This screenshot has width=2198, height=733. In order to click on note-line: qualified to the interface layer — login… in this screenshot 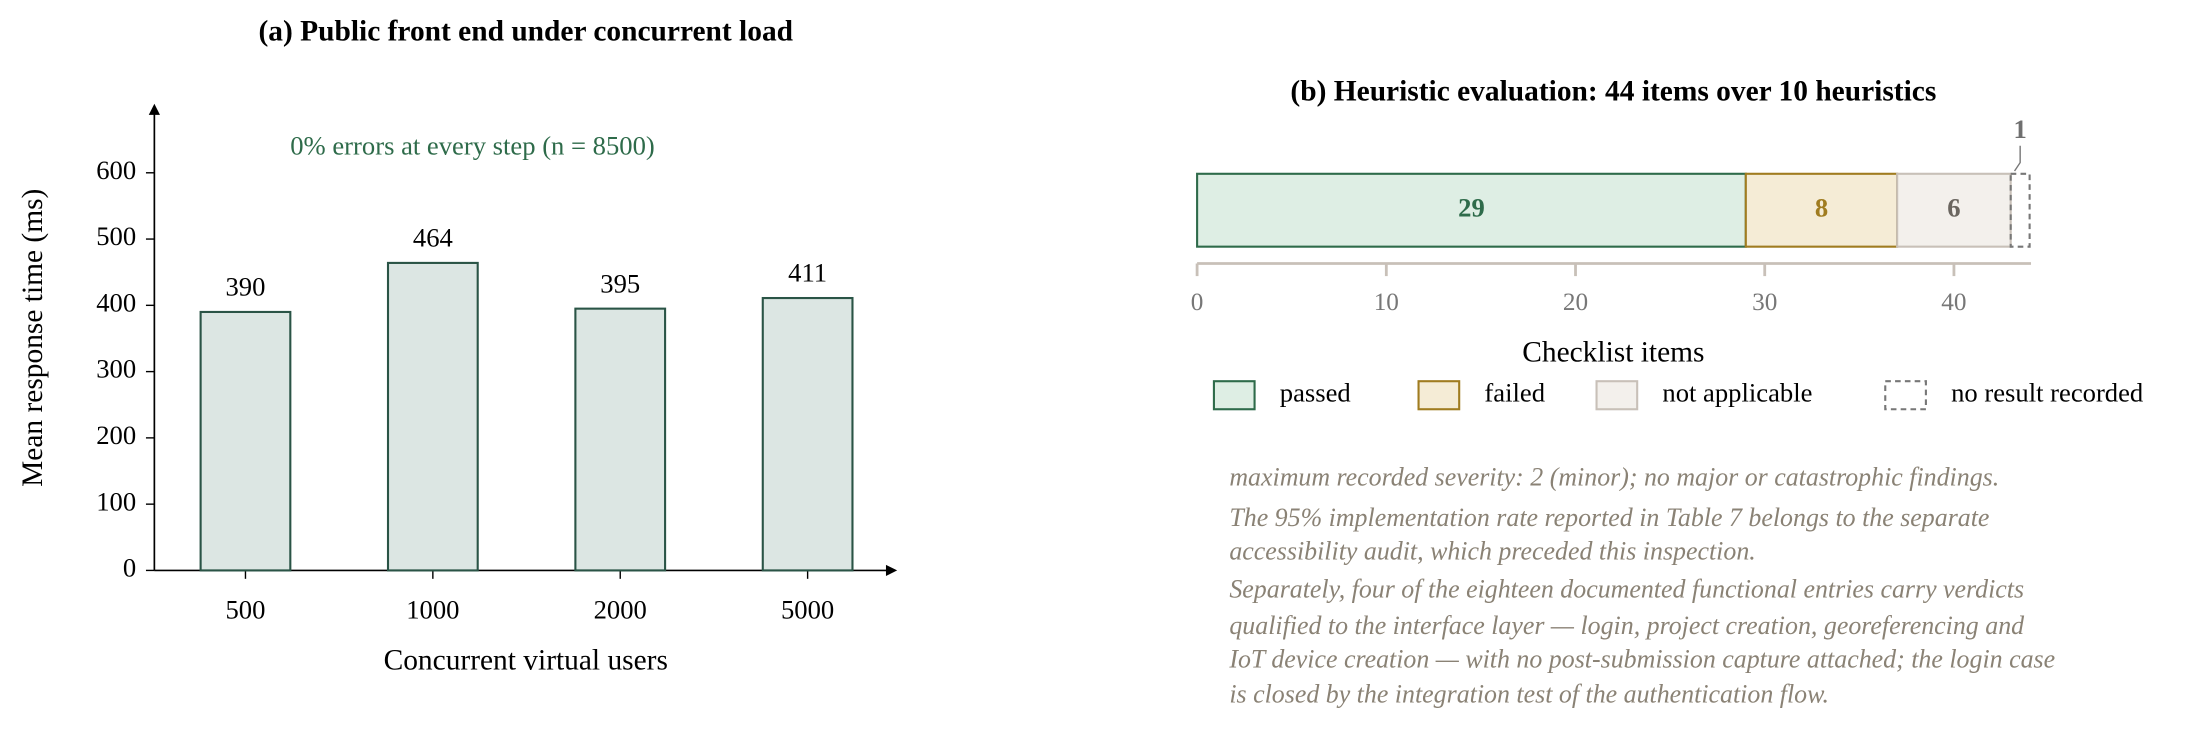, I will do `click(1627, 625)`.